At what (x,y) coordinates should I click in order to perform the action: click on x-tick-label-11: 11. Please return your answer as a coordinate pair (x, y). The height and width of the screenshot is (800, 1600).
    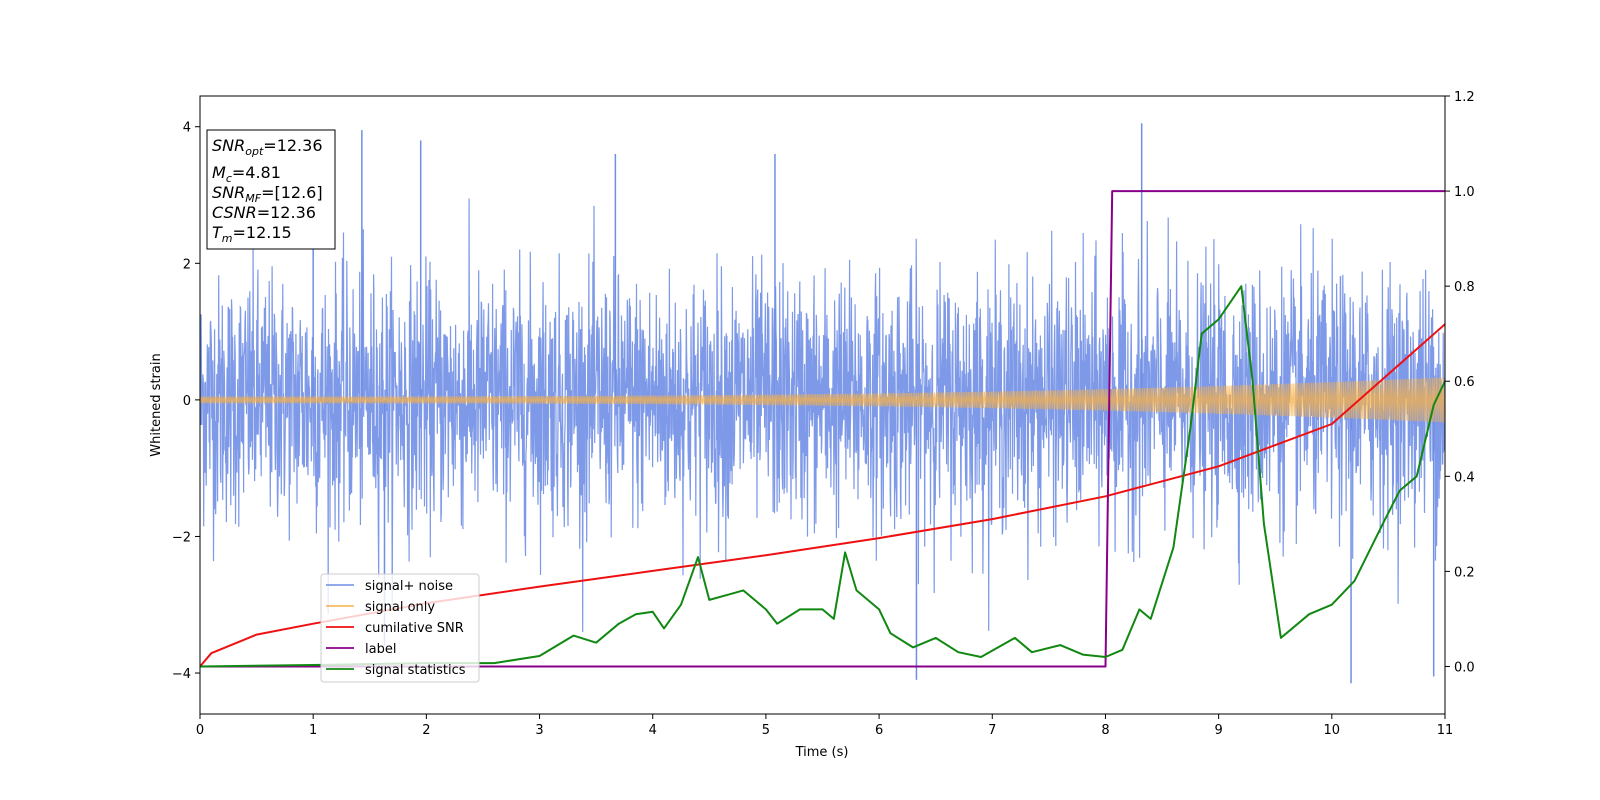
    Looking at the image, I should click on (1445, 730).